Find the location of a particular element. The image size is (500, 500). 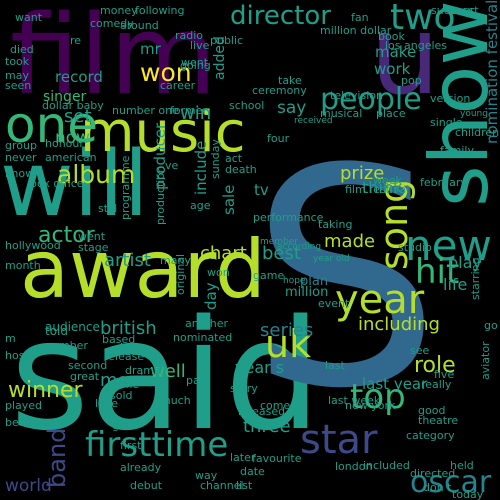

word-family: family is located at coordinates (457, 150).